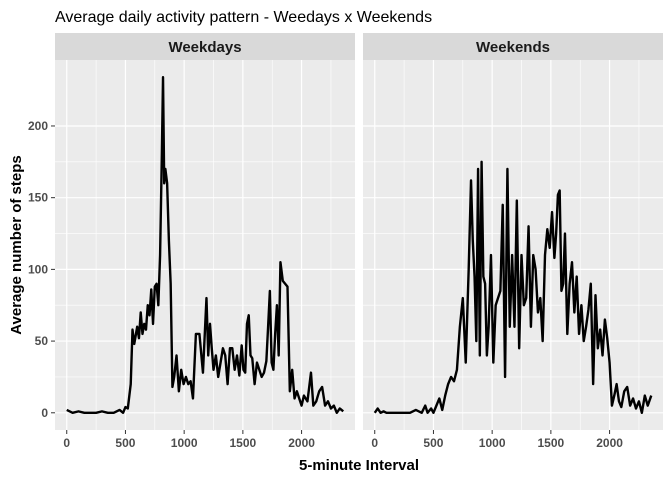  I want to click on strip-label-weekends: Weekends, so click(513, 47).